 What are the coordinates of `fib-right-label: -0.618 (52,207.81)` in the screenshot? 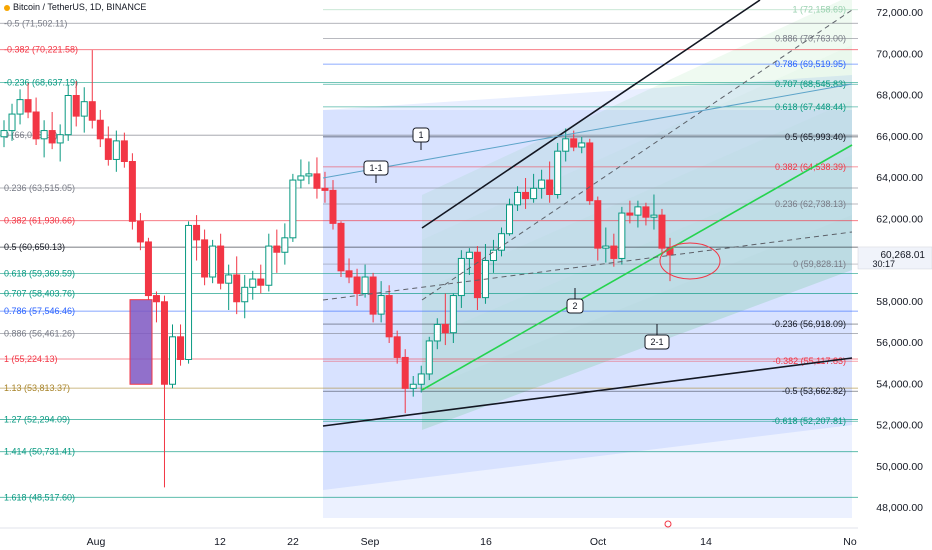 It's located at (809, 421).